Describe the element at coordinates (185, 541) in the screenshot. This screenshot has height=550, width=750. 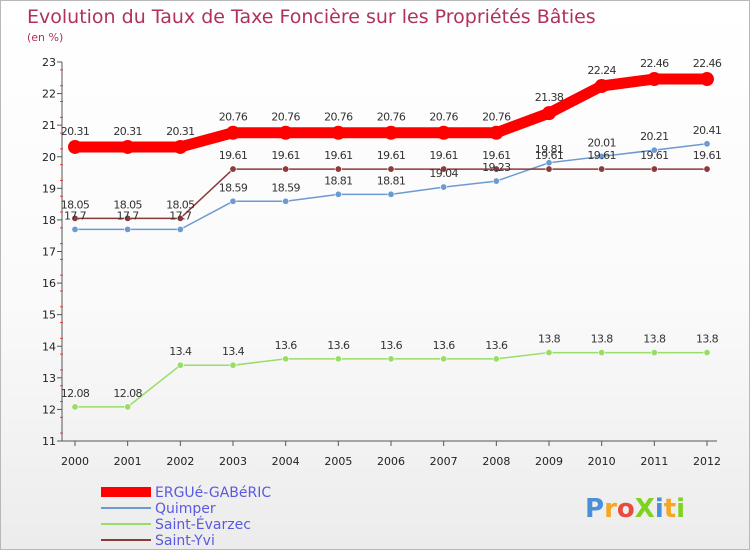
I see `legend-entry-3: Saint-Yvi` at that location.